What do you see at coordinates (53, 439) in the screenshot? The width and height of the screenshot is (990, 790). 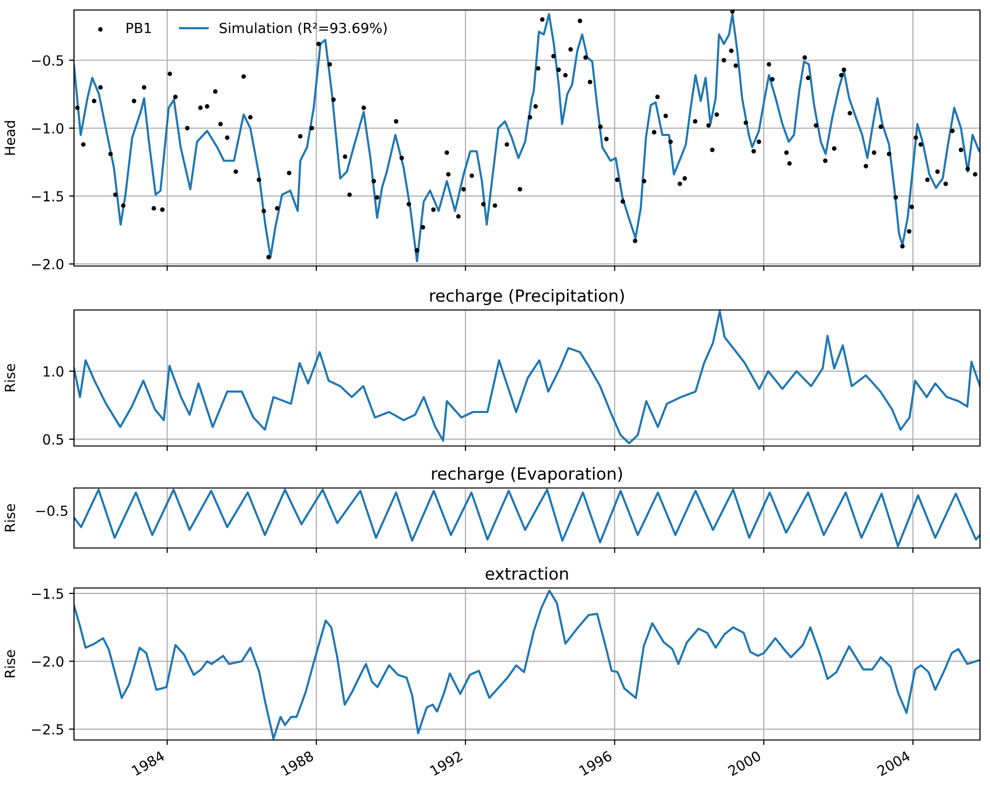 I see `y-tick-label: 0.5` at bounding box center [53, 439].